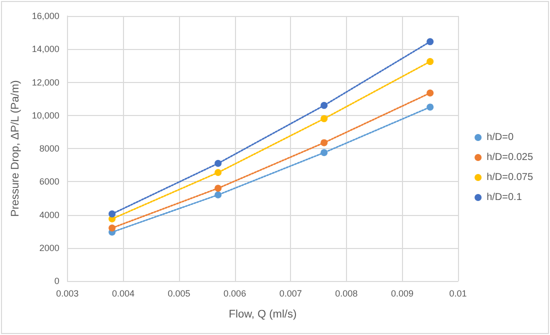 The height and width of the screenshot is (335, 550). I want to click on y-tick-label: 6000, so click(49, 181).